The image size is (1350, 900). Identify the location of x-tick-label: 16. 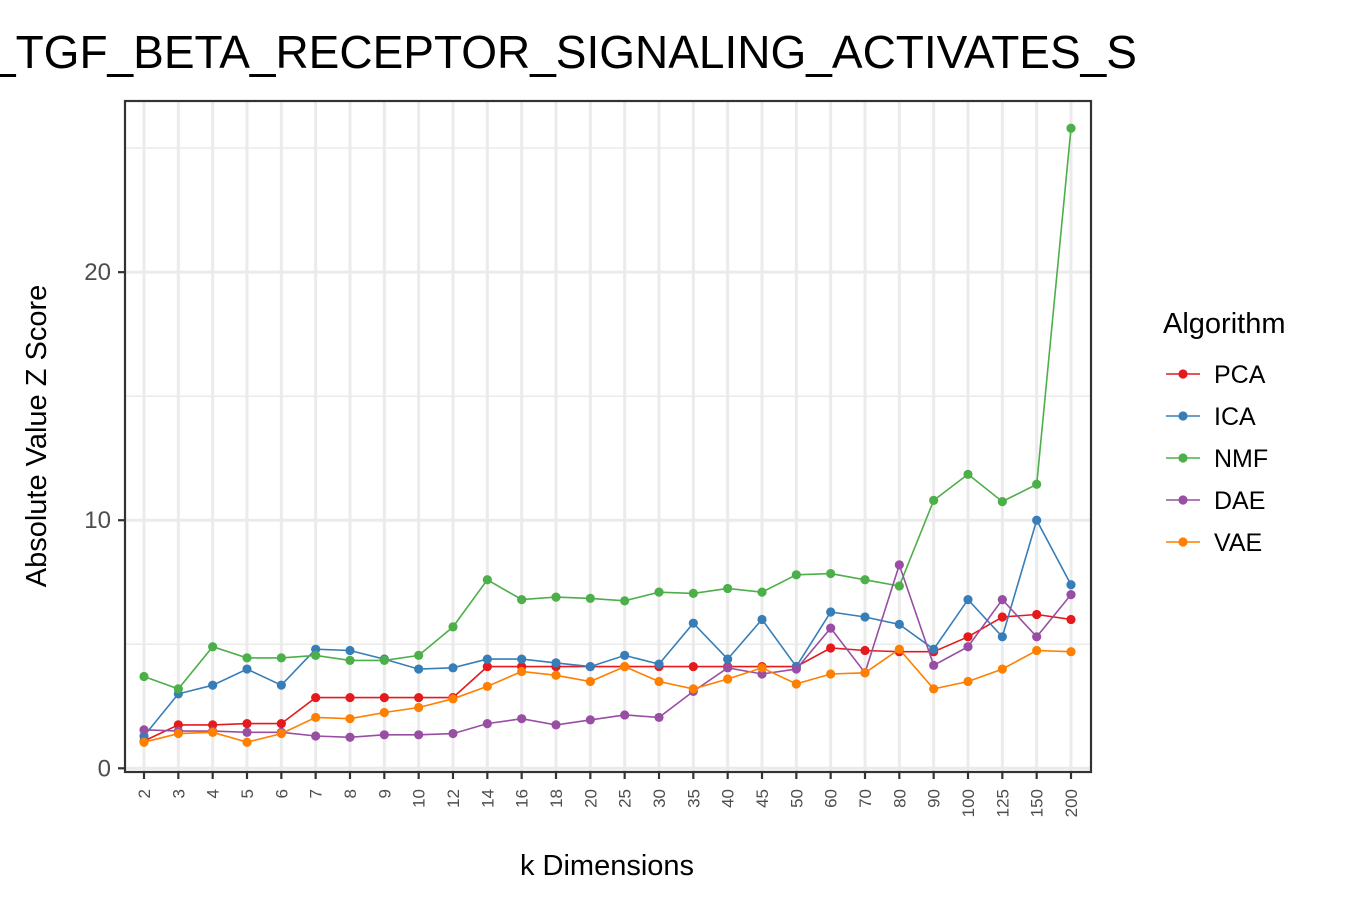
(522, 798).